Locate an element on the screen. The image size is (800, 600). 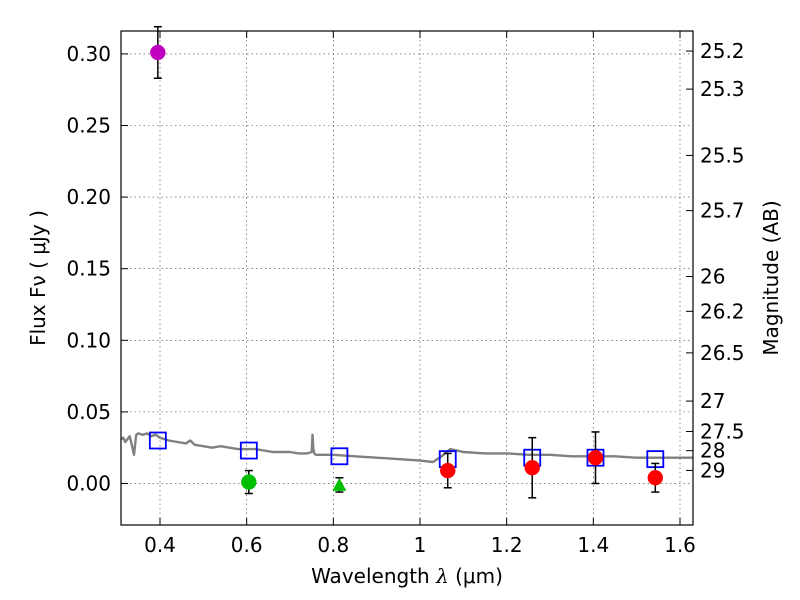
x-axis-label-lambda: λ is located at coordinates (442, 576).